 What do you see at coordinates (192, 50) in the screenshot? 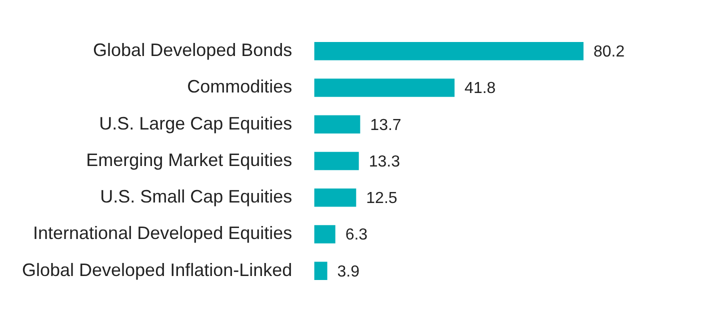
I see `y-tick-label: Global Developed Bonds` at bounding box center [192, 50].